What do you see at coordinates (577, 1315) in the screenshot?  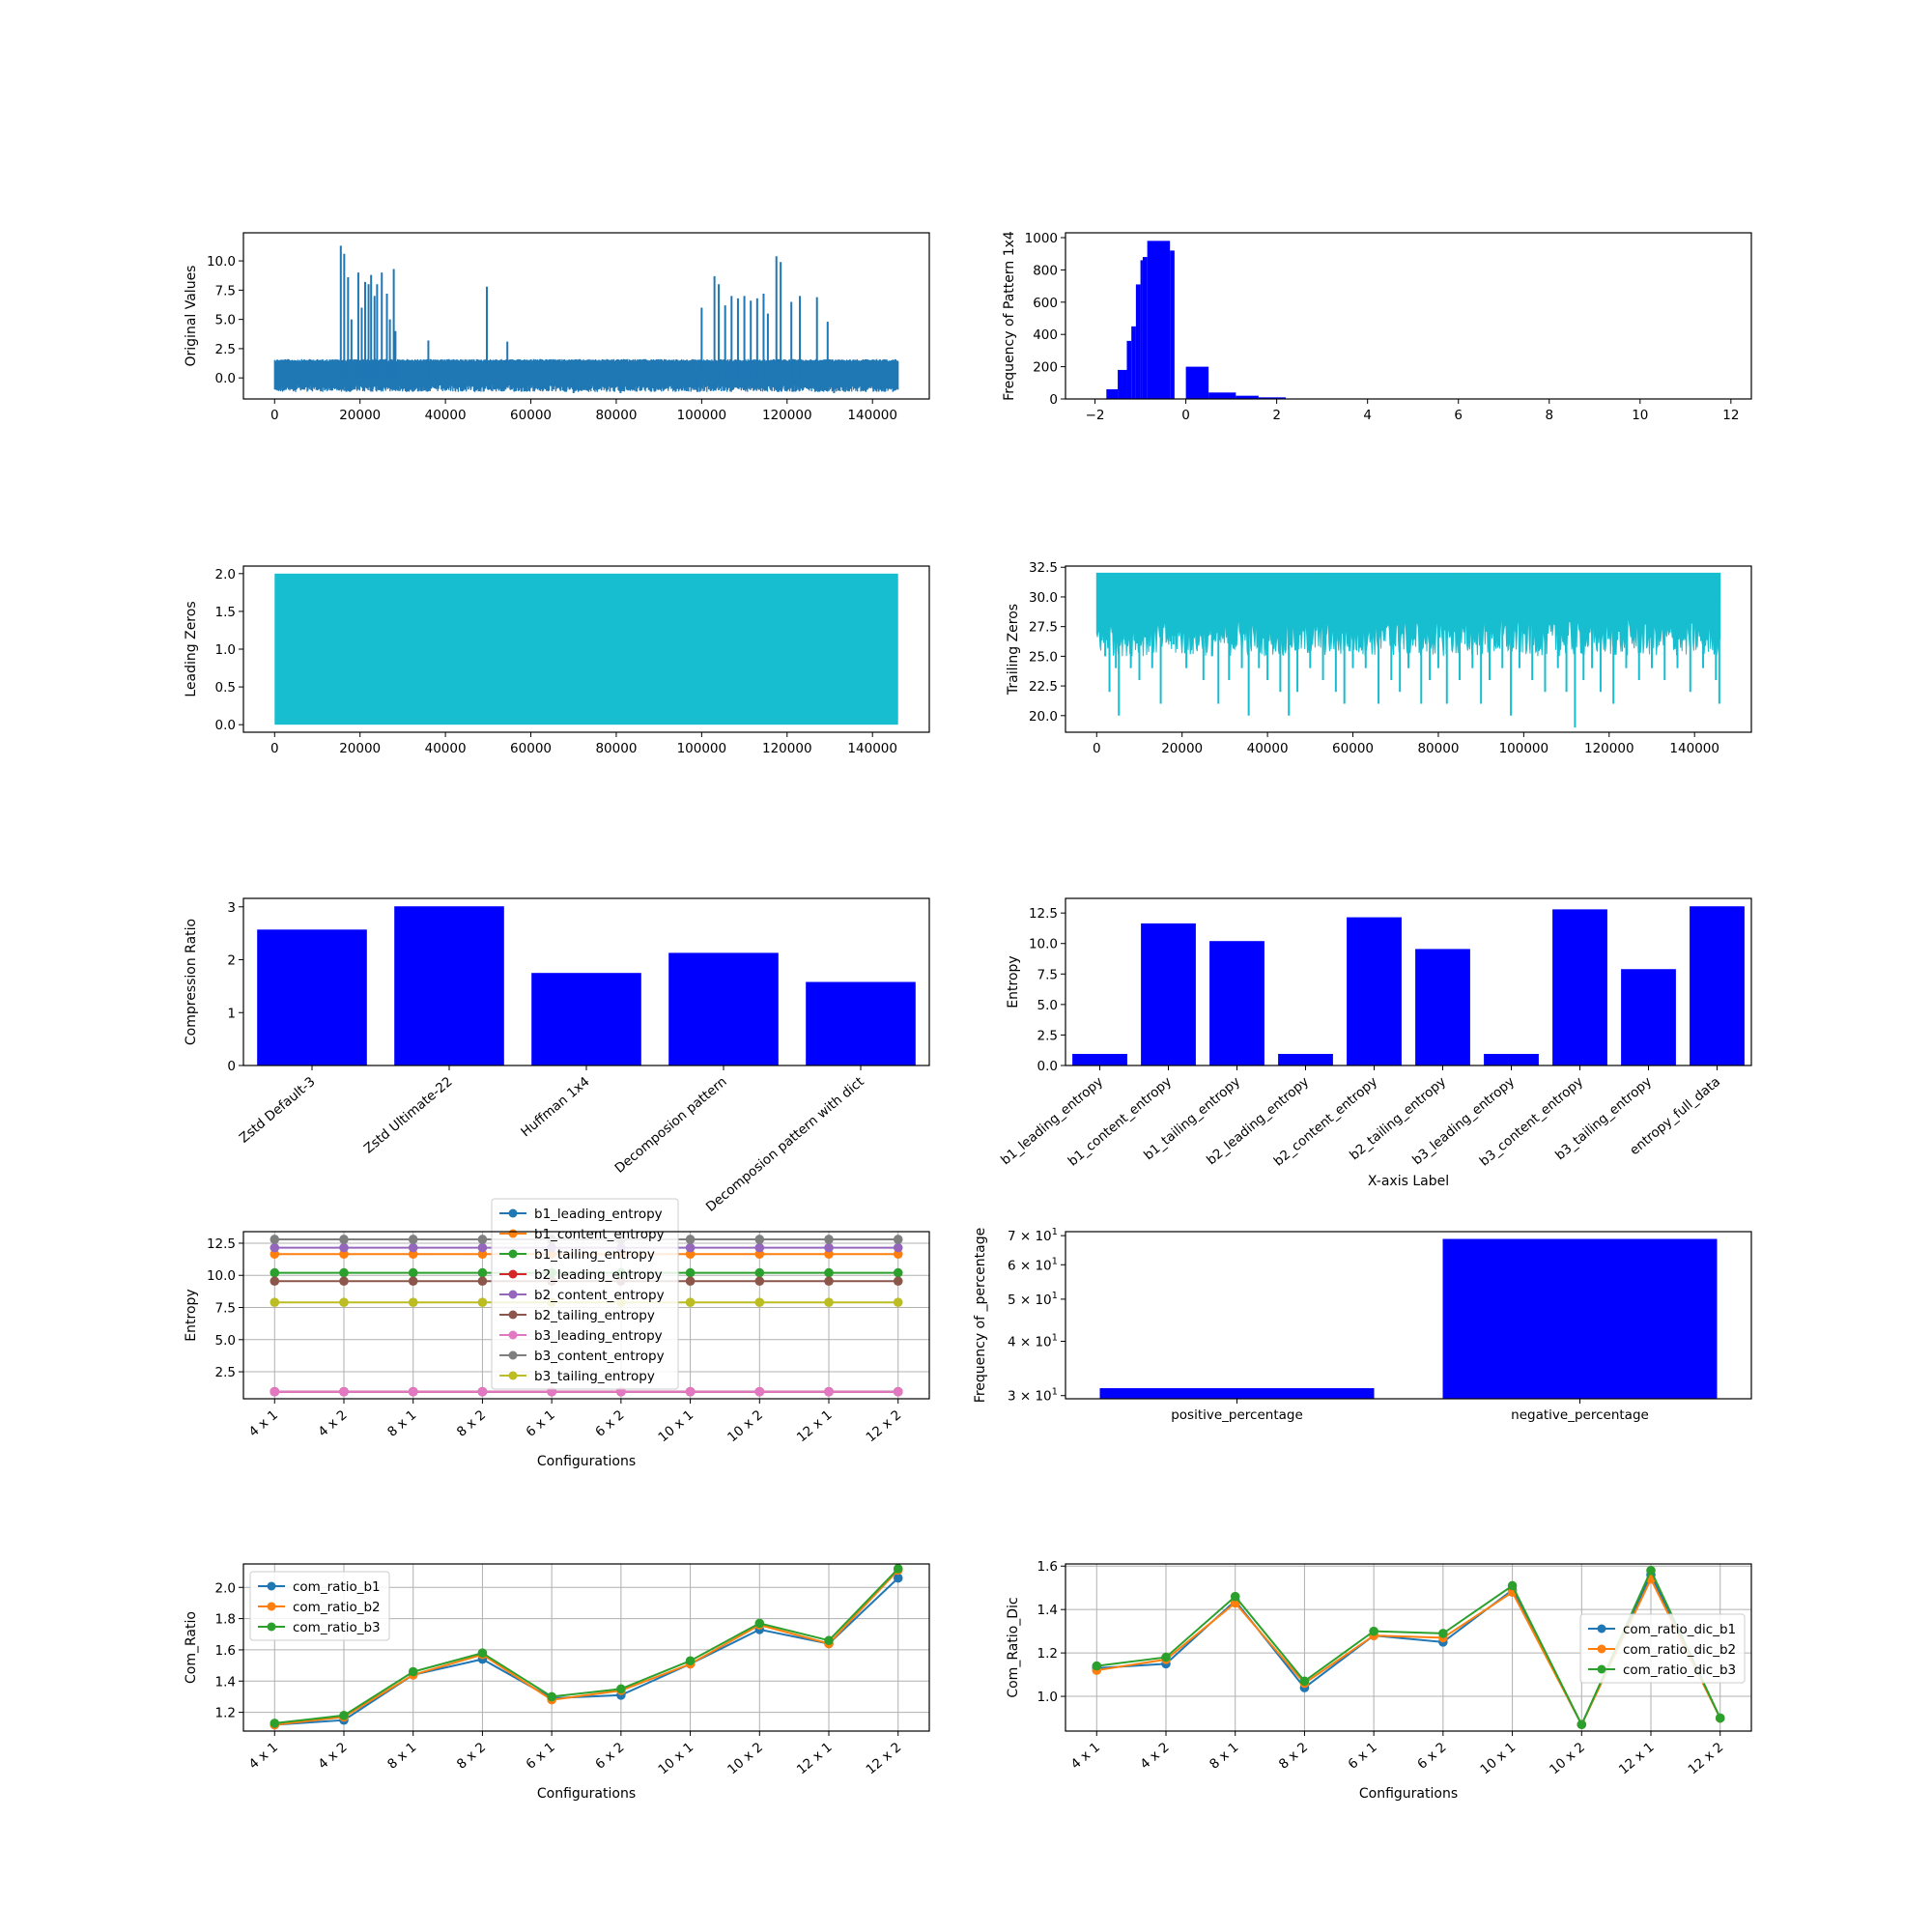 I see `legend-item: b2_tailing_entropy` at bounding box center [577, 1315].